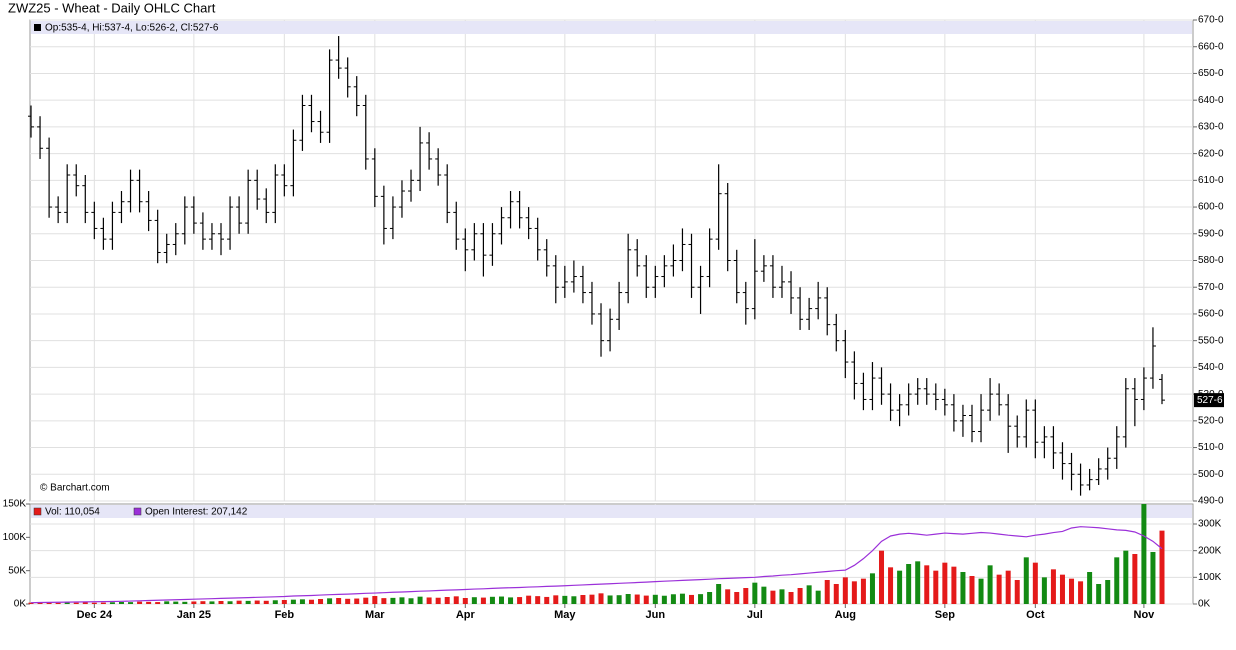 This screenshot has height=650, width=1236. Describe the element at coordinates (1211, 127) in the screenshot. I see `y-tick-label: 630-0` at that location.